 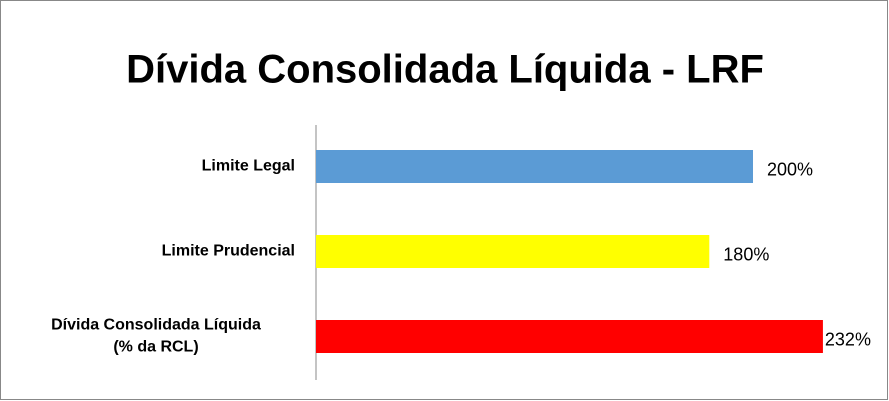 I want to click on category-label: Limite Prudencial, so click(x=228, y=251).